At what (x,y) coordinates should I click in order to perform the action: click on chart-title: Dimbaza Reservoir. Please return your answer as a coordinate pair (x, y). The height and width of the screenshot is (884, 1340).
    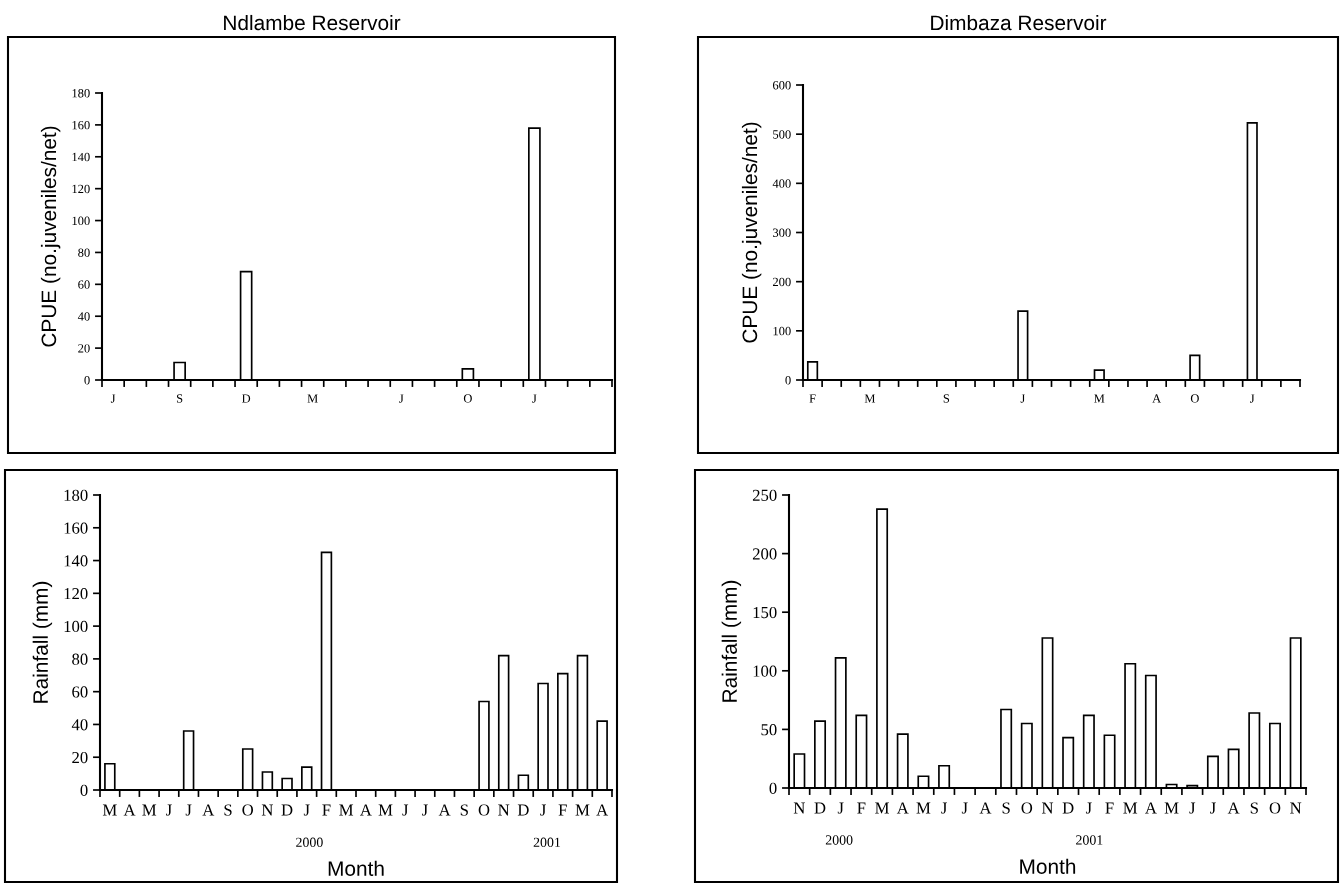
    Looking at the image, I should click on (1019, 22).